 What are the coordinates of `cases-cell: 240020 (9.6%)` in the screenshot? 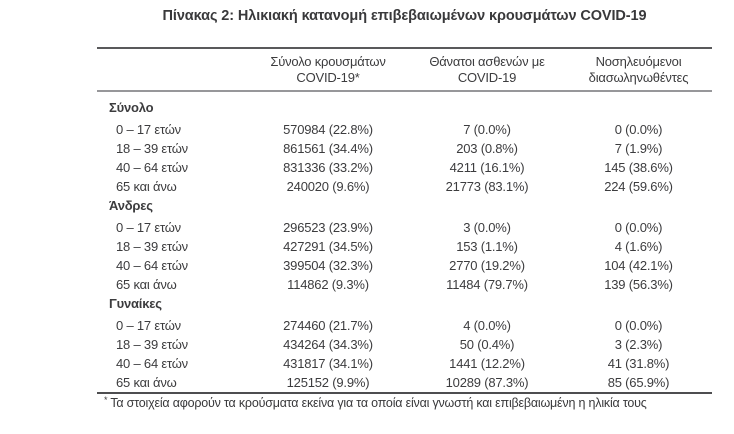 It's located at (328, 186).